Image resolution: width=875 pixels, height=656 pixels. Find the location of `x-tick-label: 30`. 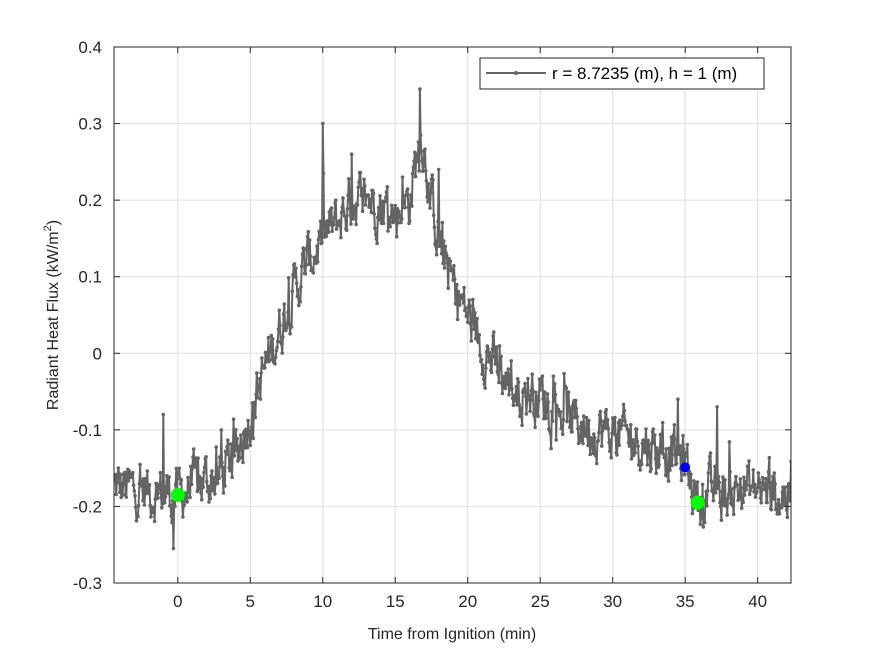

x-tick-label: 30 is located at coordinates (612, 601).